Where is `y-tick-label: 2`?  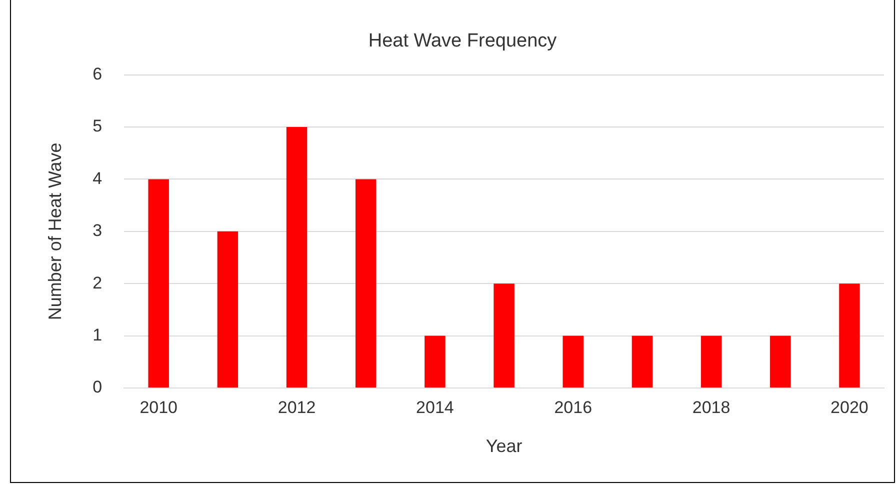
y-tick-label: 2 is located at coordinates (97, 282).